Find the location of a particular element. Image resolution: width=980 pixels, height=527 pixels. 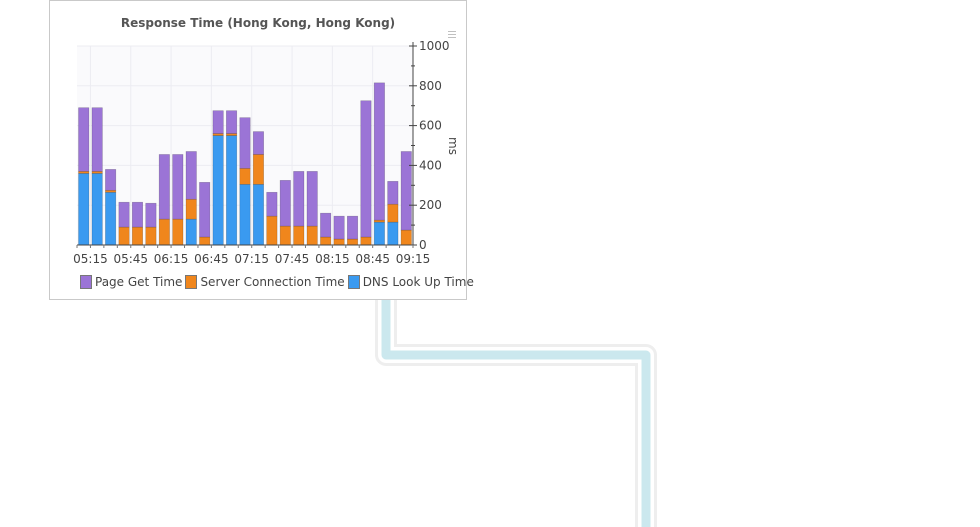

x-tick-label: 07:45 is located at coordinates (292, 259).